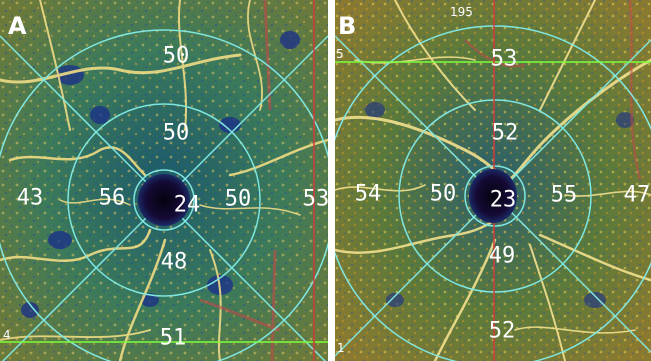 The width and height of the screenshot is (651, 361). What do you see at coordinates (17, 26) in the screenshot?
I see `panel-label-a: A` at bounding box center [17, 26].